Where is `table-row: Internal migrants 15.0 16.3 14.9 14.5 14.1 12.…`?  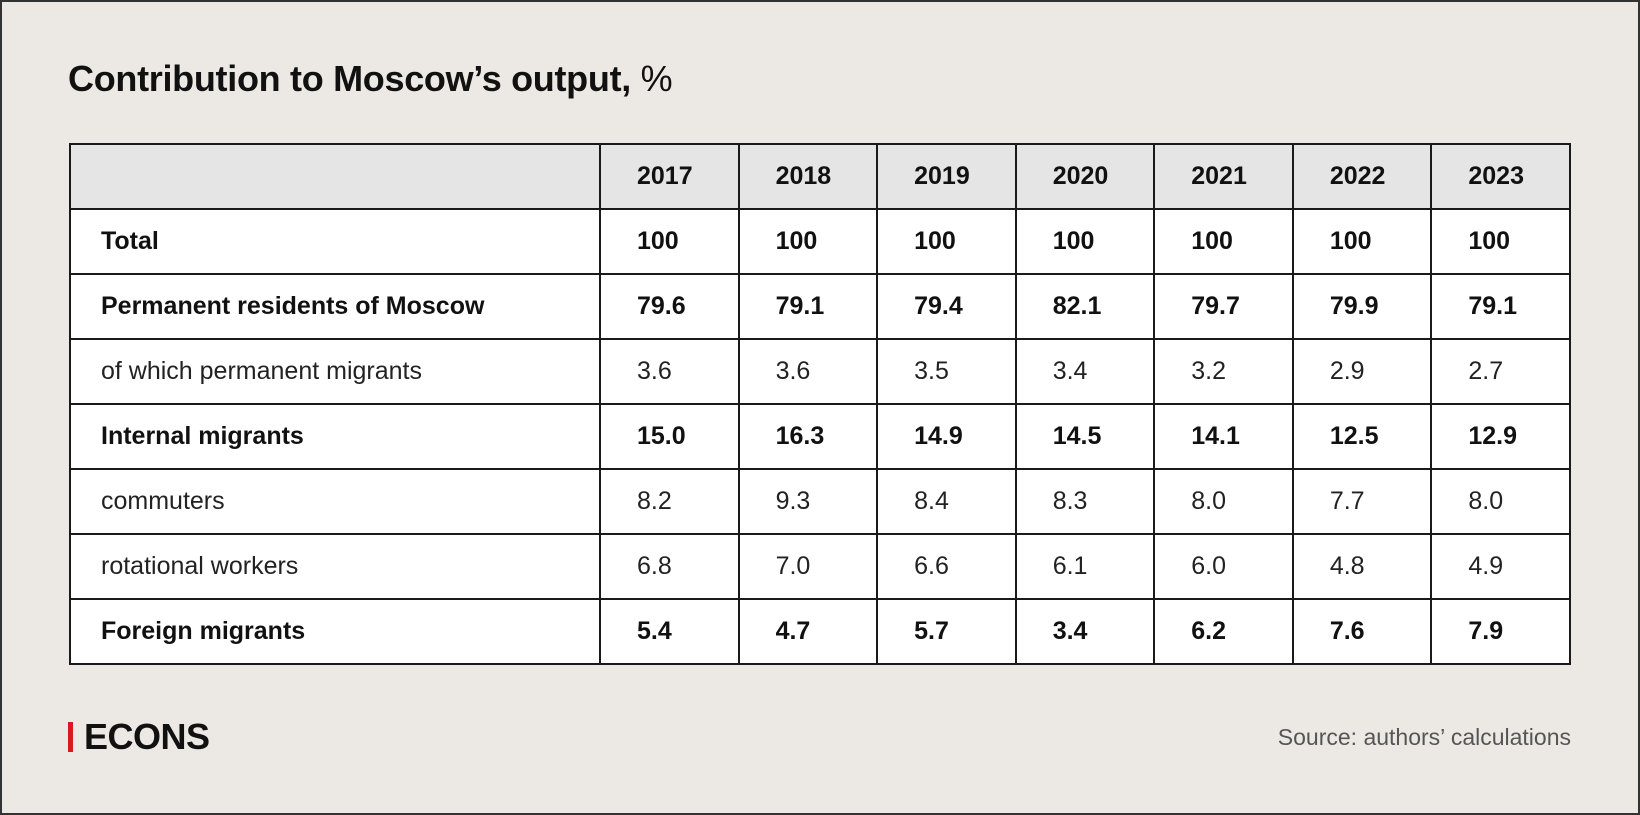
table-row: Internal migrants 15.0 16.3 14.9 14.5 14.1 12.… is located at coordinates (820, 436).